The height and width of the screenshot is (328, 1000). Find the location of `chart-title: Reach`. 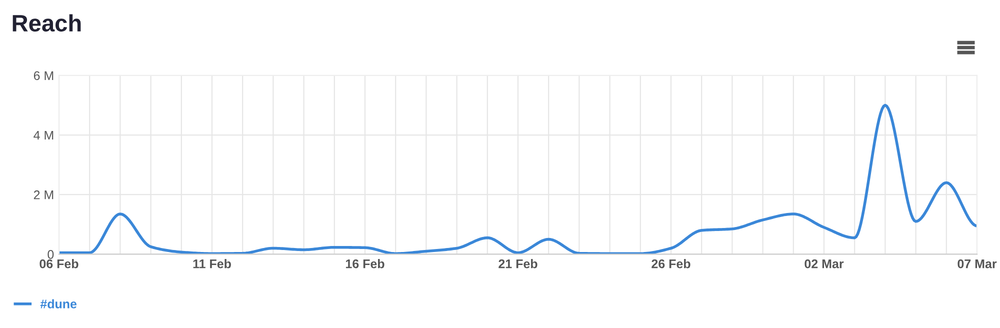

chart-title: Reach is located at coordinates (46, 23).